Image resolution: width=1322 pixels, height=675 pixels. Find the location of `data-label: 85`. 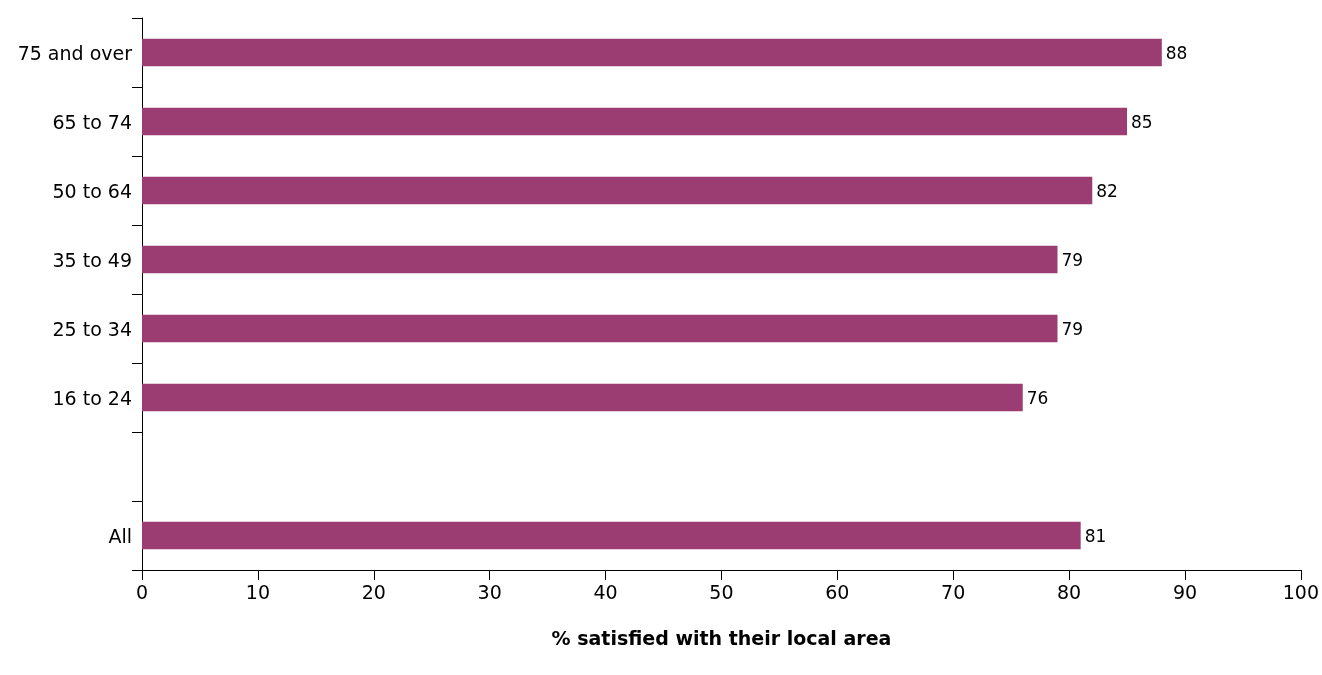

data-label: 85 is located at coordinates (1142, 121).